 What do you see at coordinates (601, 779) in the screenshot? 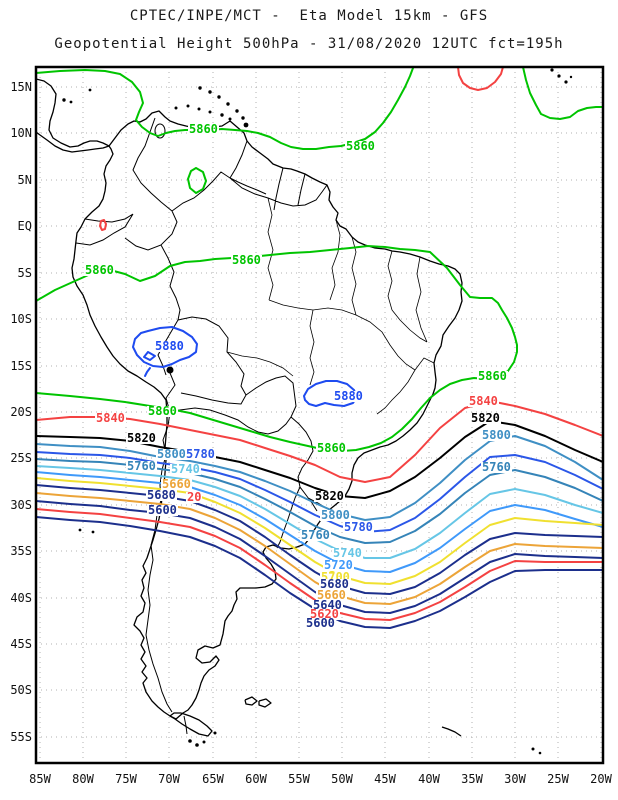
I see `lon-tick-20W: 20W` at bounding box center [601, 779].